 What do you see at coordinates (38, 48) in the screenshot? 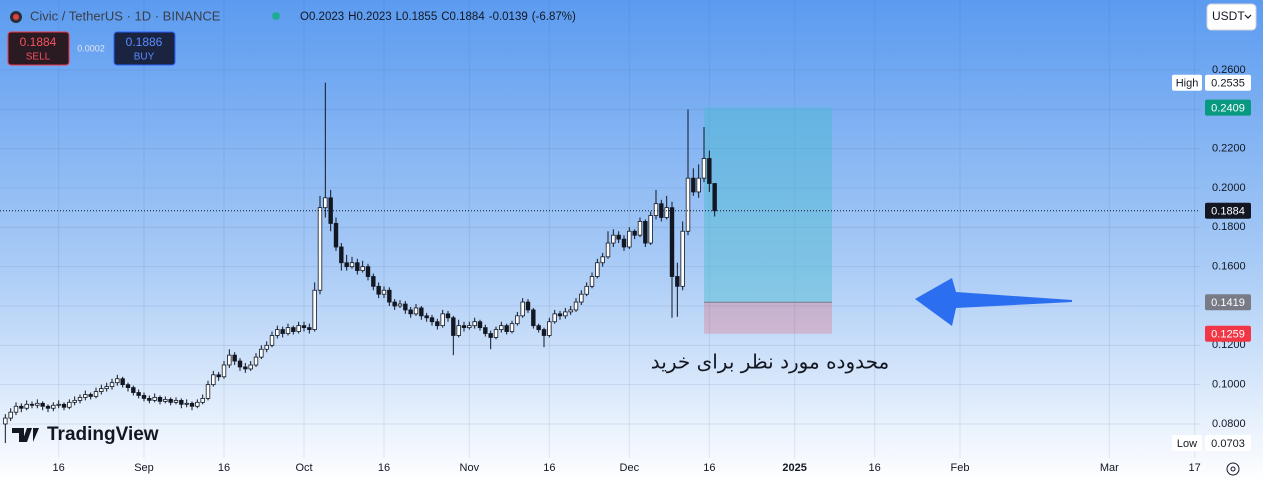
I see `sell-button` at bounding box center [38, 48].